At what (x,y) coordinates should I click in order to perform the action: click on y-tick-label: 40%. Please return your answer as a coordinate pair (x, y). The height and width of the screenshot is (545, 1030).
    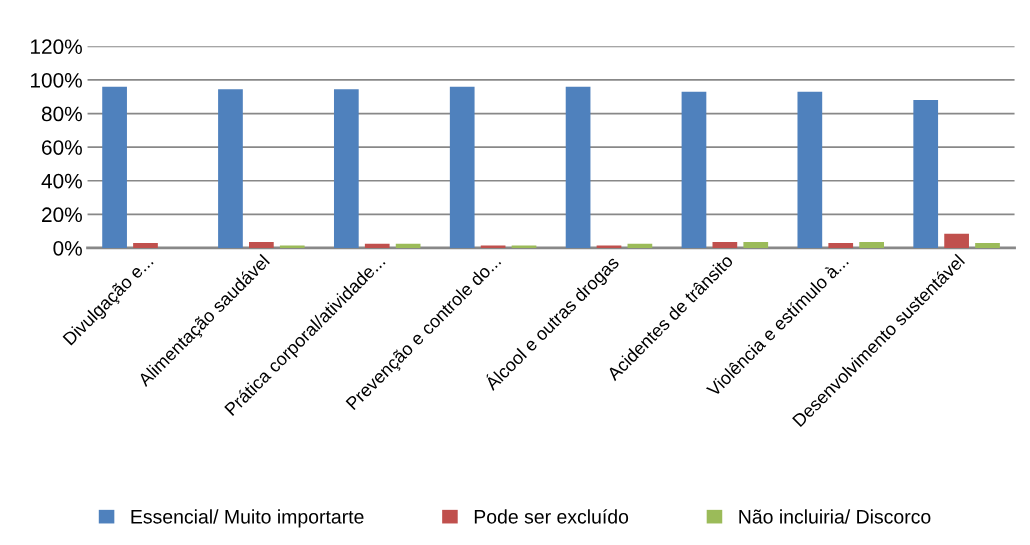
    Looking at the image, I should click on (61, 181).